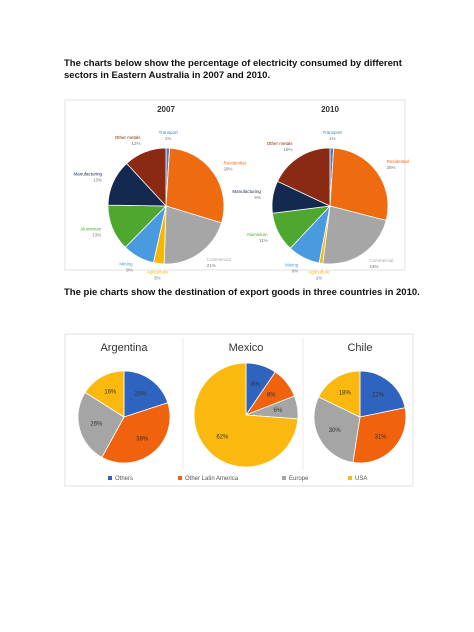 The width and height of the screenshot is (474, 632). Describe the element at coordinates (222, 438) in the screenshot. I see `slice-label: 62%` at that location.